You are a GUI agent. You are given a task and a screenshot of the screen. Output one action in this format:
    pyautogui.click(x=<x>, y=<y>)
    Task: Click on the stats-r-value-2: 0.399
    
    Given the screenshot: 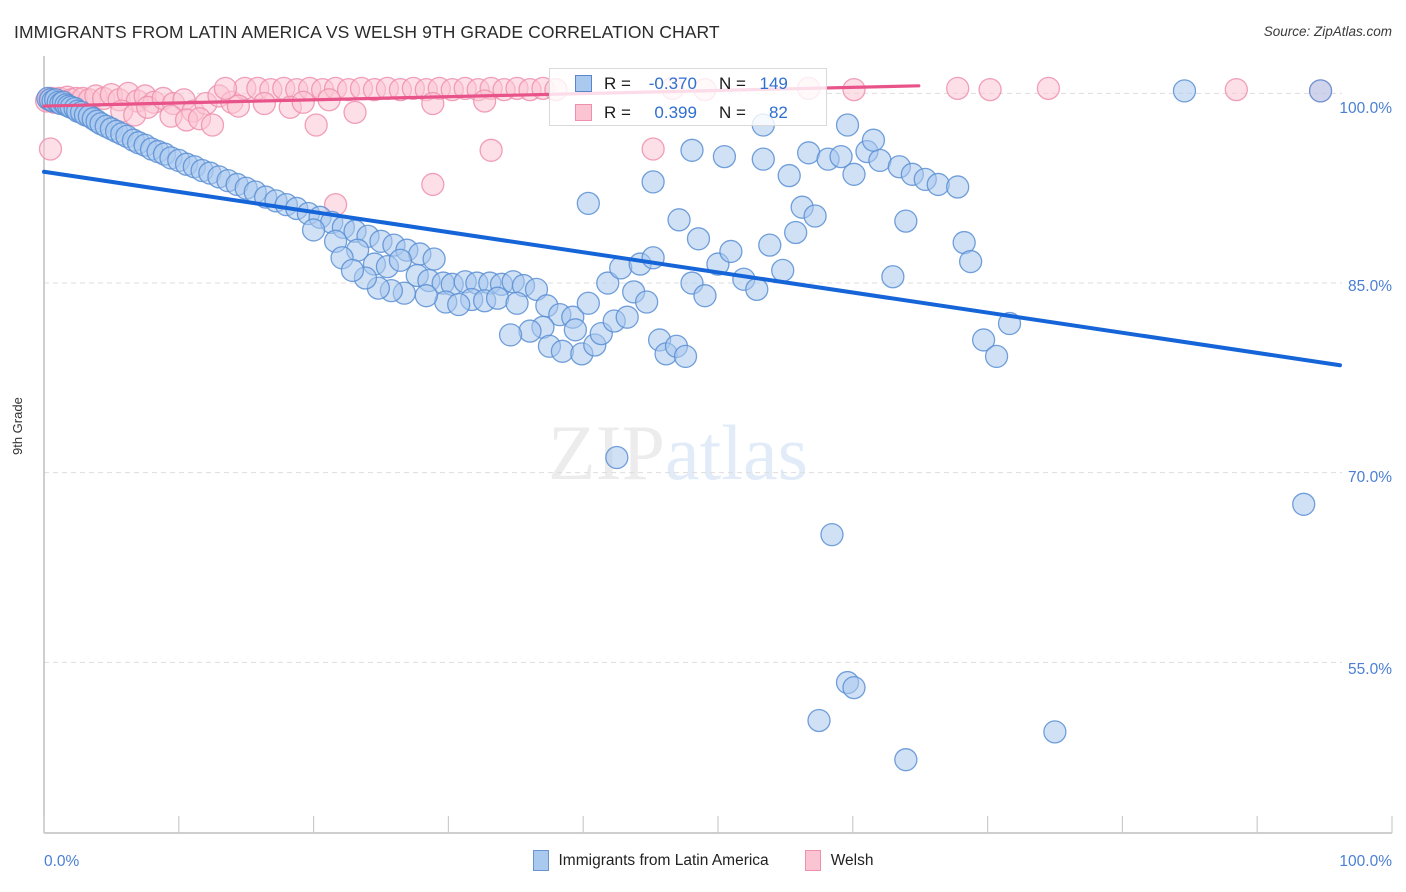 What is the action you would take?
    pyautogui.click(x=675, y=112)
    